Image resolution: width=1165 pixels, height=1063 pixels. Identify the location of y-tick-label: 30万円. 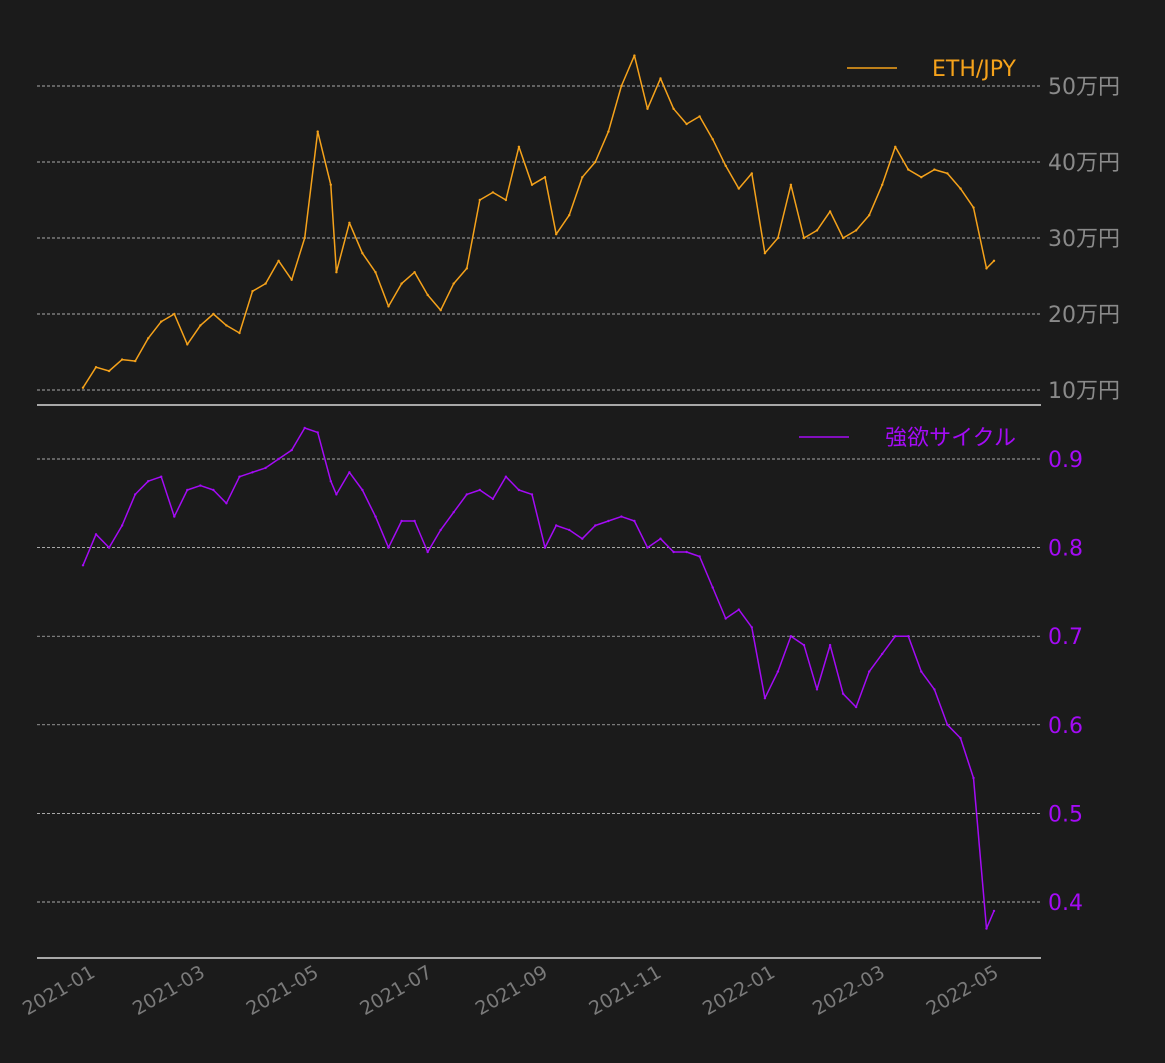
(1084, 239).